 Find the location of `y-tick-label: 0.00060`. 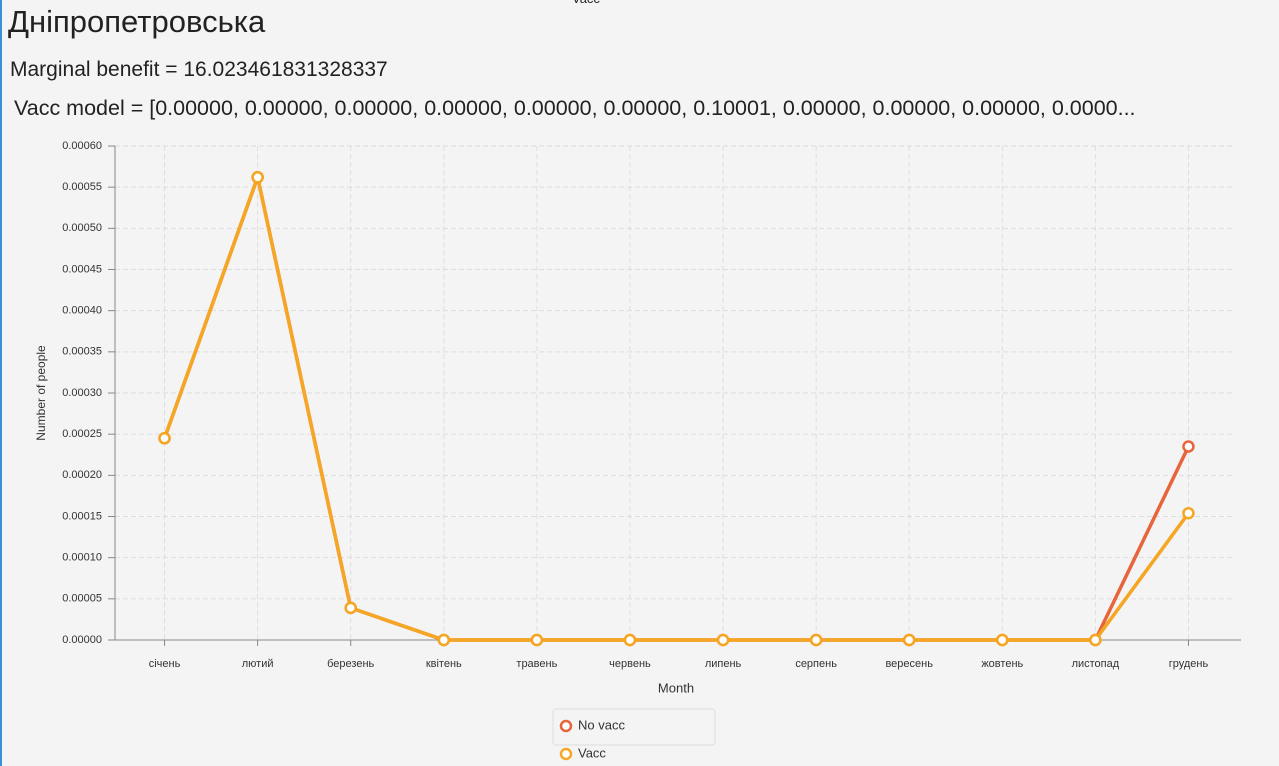

y-tick-label: 0.00060 is located at coordinates (82, 146).